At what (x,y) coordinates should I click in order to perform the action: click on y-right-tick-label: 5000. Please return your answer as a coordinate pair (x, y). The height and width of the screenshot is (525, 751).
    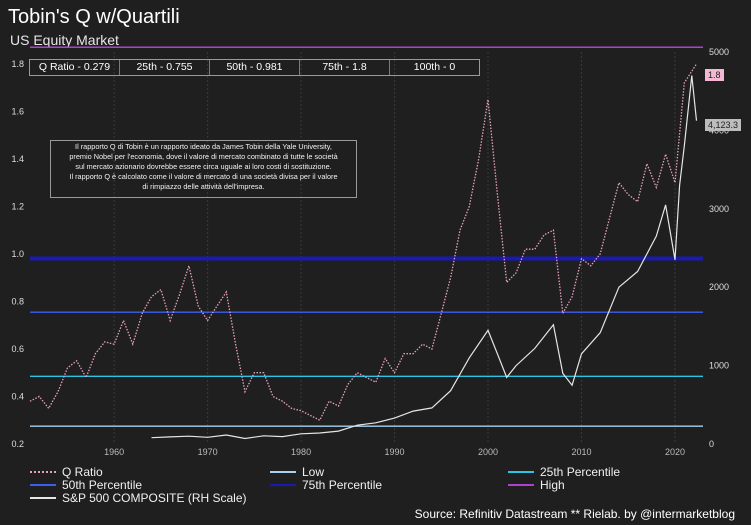
    Looking at the image, I should click on (719, 52).